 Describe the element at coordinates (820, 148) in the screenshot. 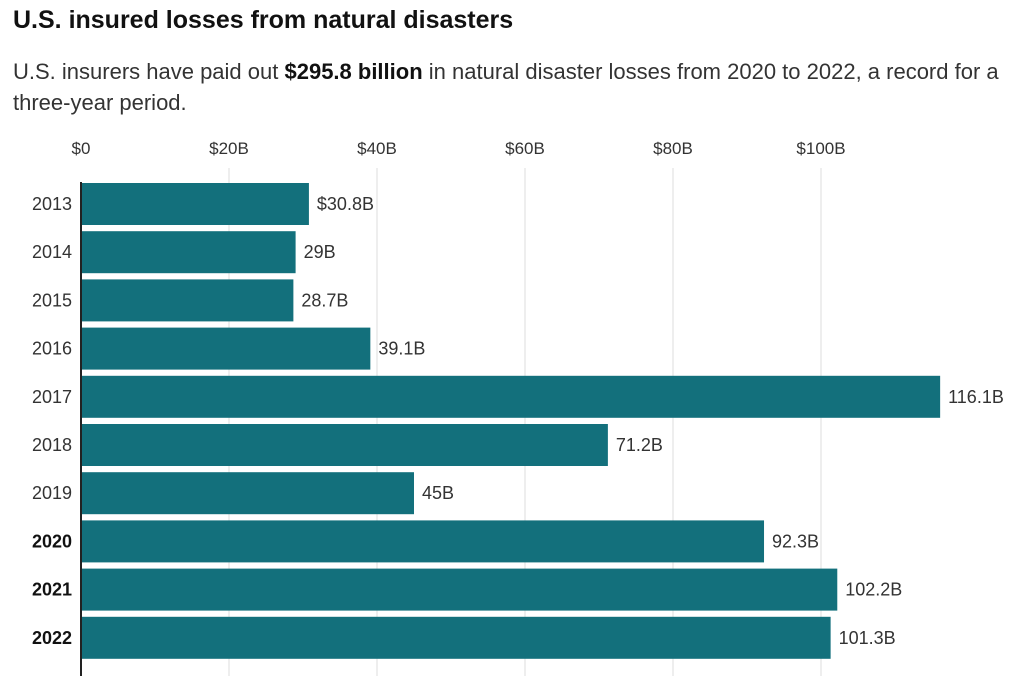

I see `x-tick-label: $100B` at that location.